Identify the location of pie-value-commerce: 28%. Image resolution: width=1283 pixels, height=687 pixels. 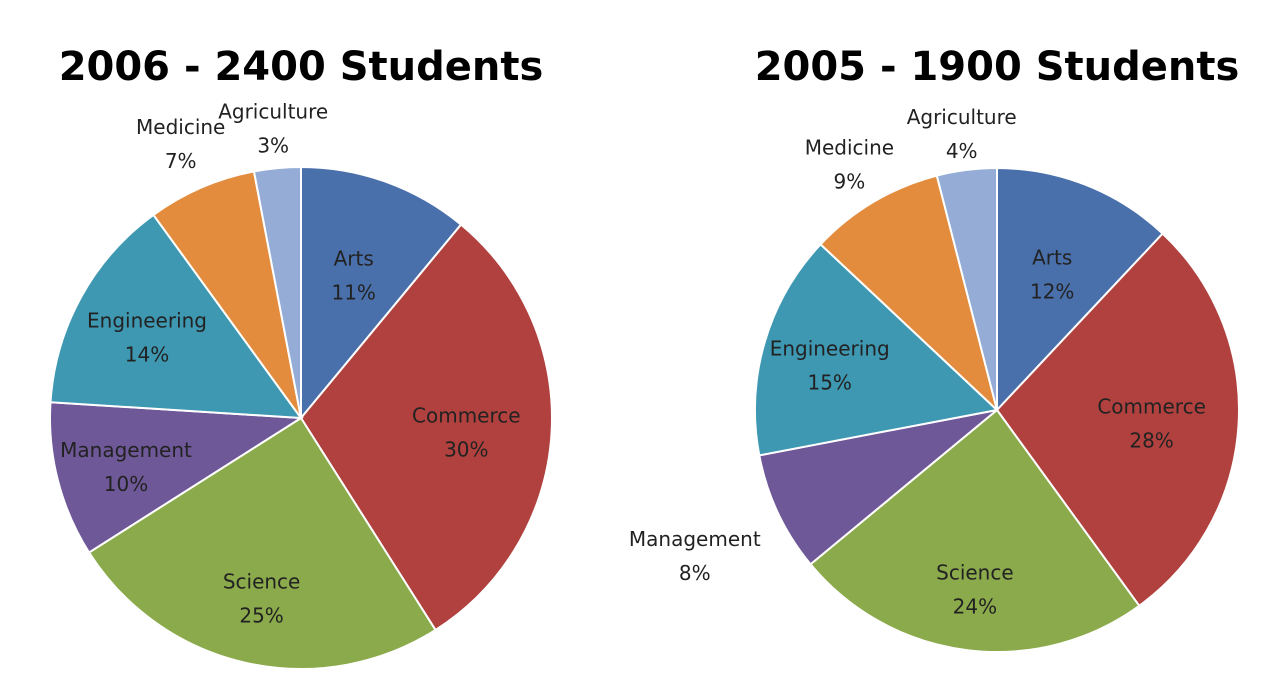
(1151, 441).